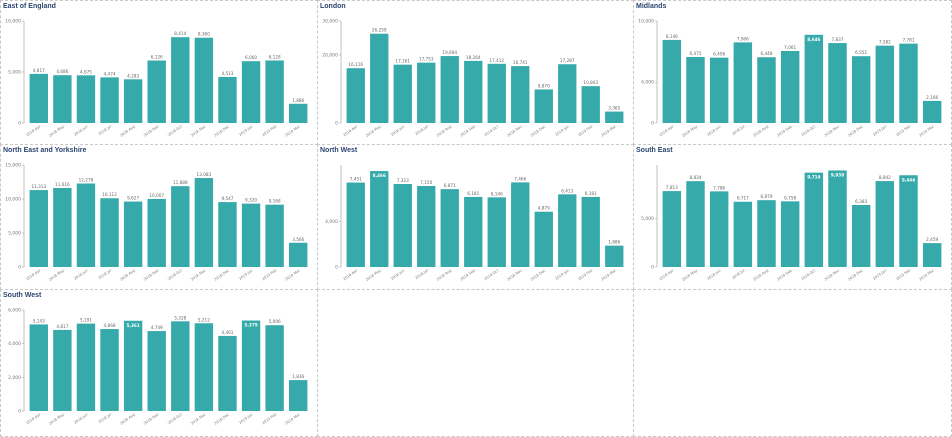 This screenshot has height=437, width=952. I want to click on y-tick-label: 6,000, so click(14, 311).